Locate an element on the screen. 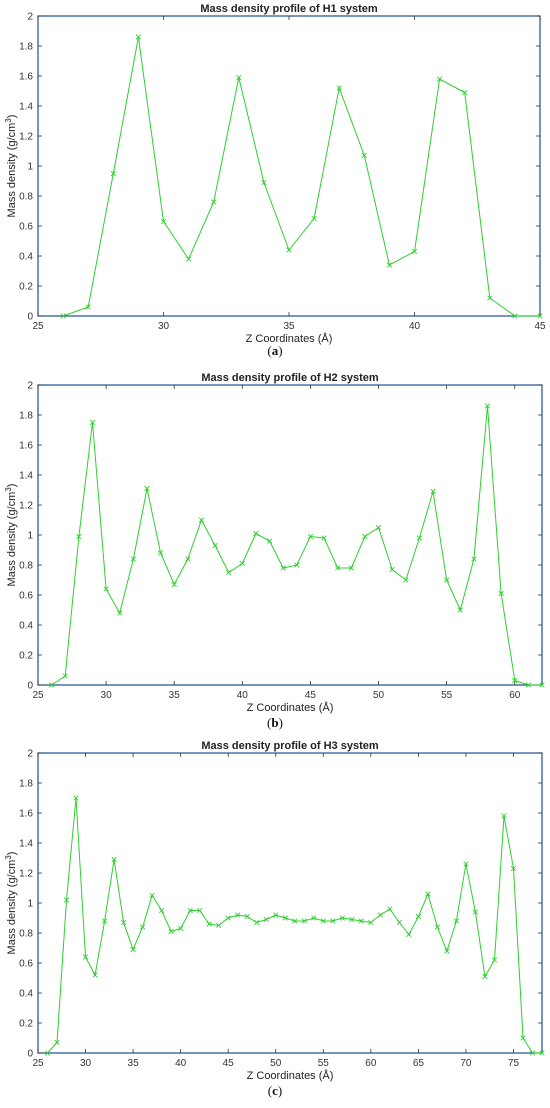 The width and height of the screenshot is (550, 1108). x-tick-label: 25 is located at coordinates (38, 326).